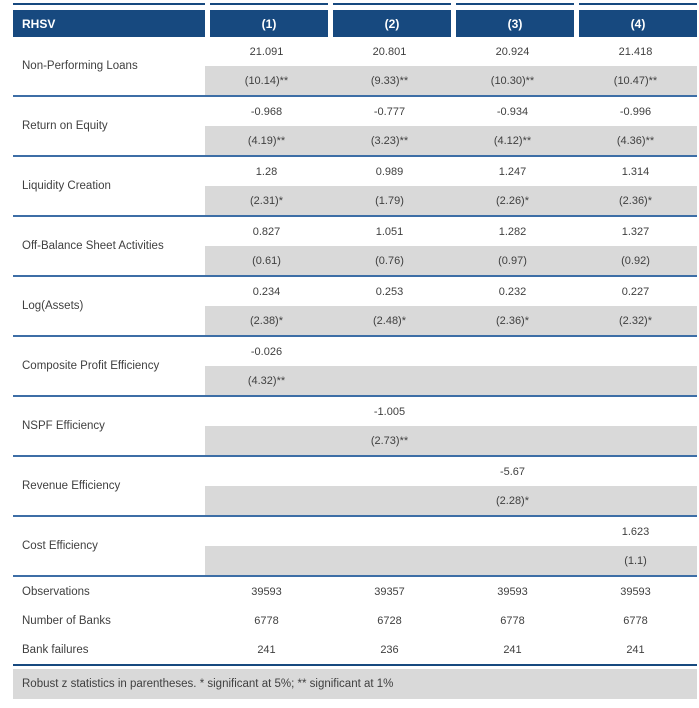  I want to click on coefficient-cell: 1.327, so click(635, 231).